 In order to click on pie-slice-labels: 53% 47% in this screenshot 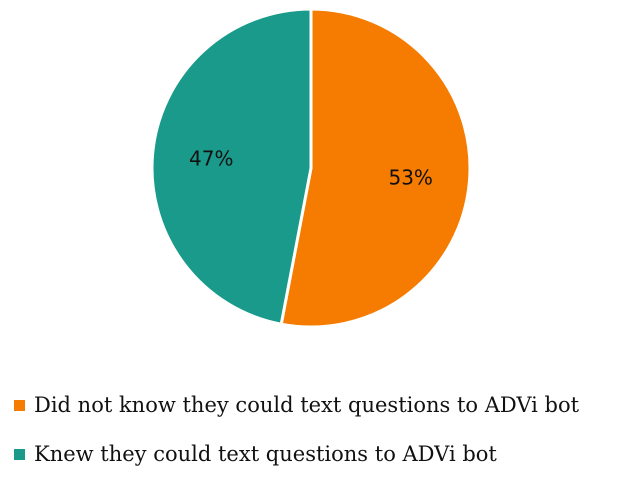, I will do `click(311, 168)`.